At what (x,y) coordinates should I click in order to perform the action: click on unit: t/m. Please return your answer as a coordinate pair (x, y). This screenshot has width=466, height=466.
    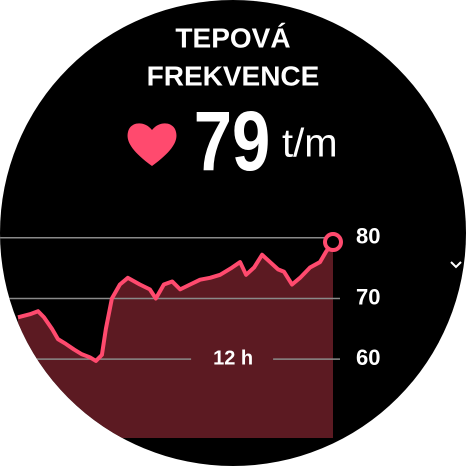
    Looking at the image, I should click on (310, 144).